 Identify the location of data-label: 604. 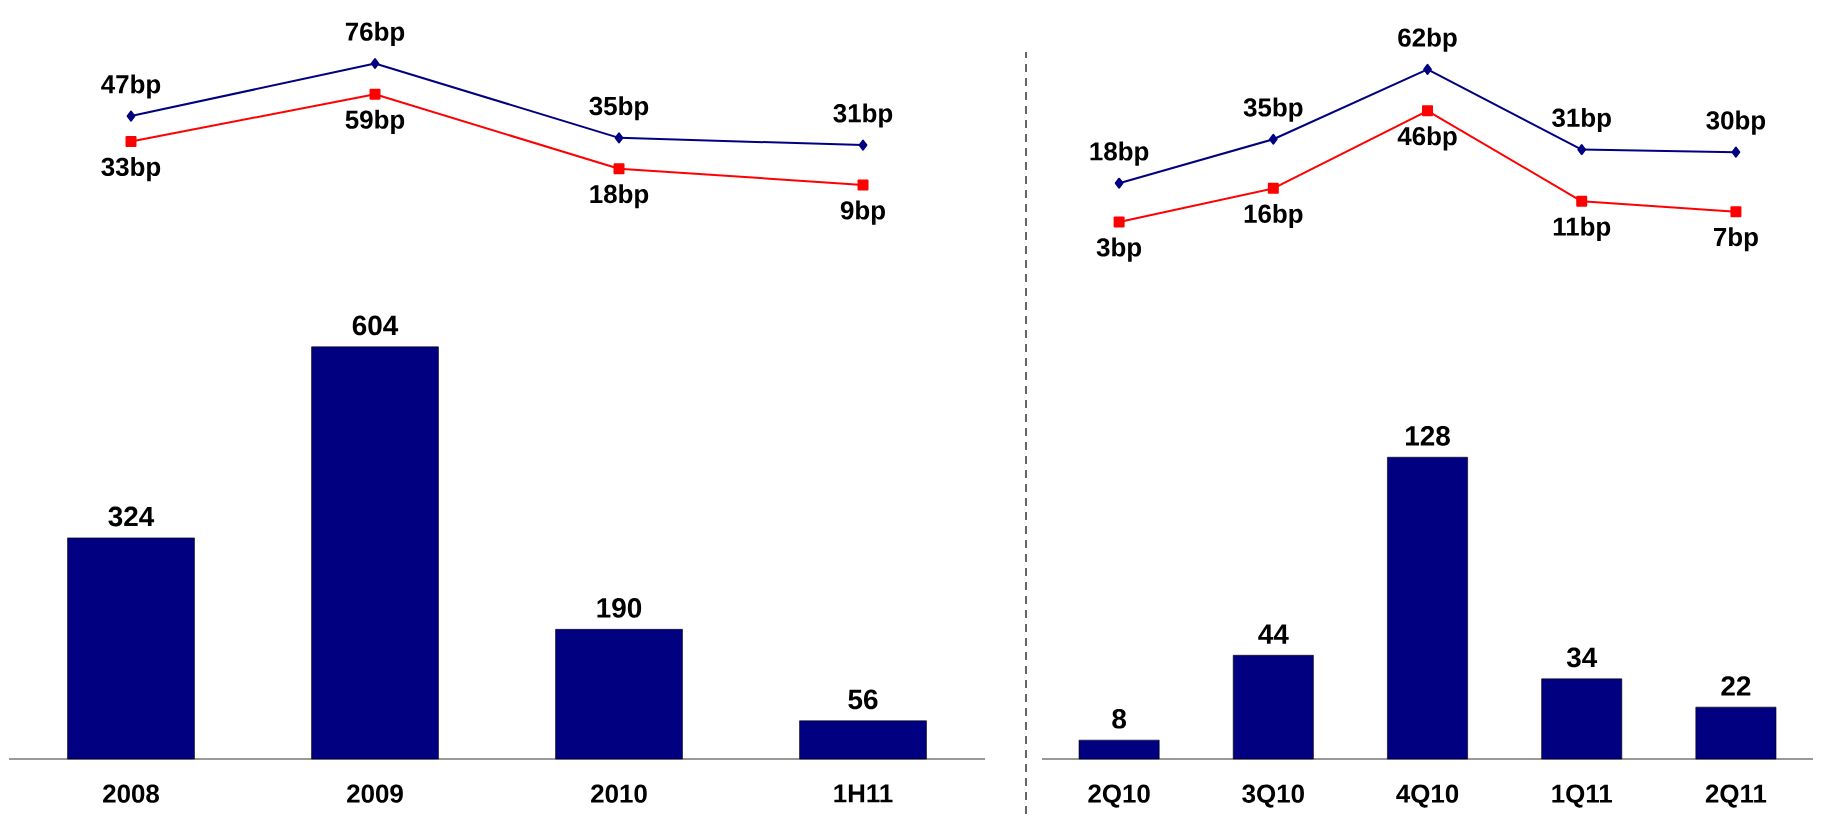
(375, 325).